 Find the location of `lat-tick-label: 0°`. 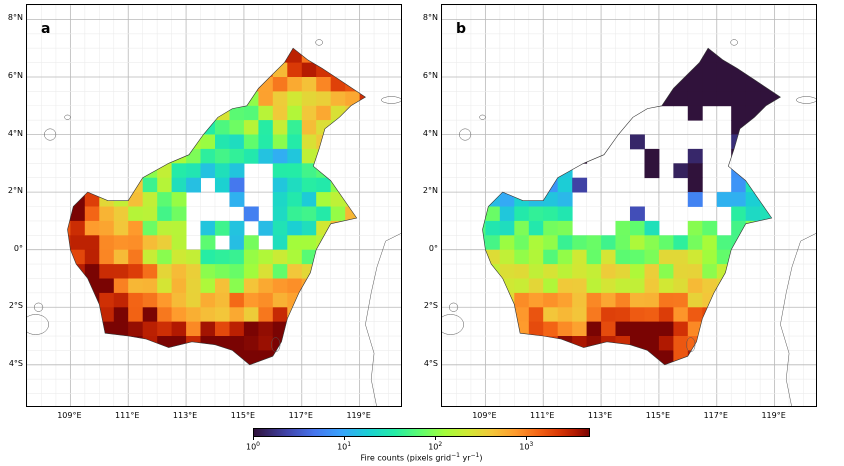

lat-tick-label: 0° is located at coordinates (433, 248).